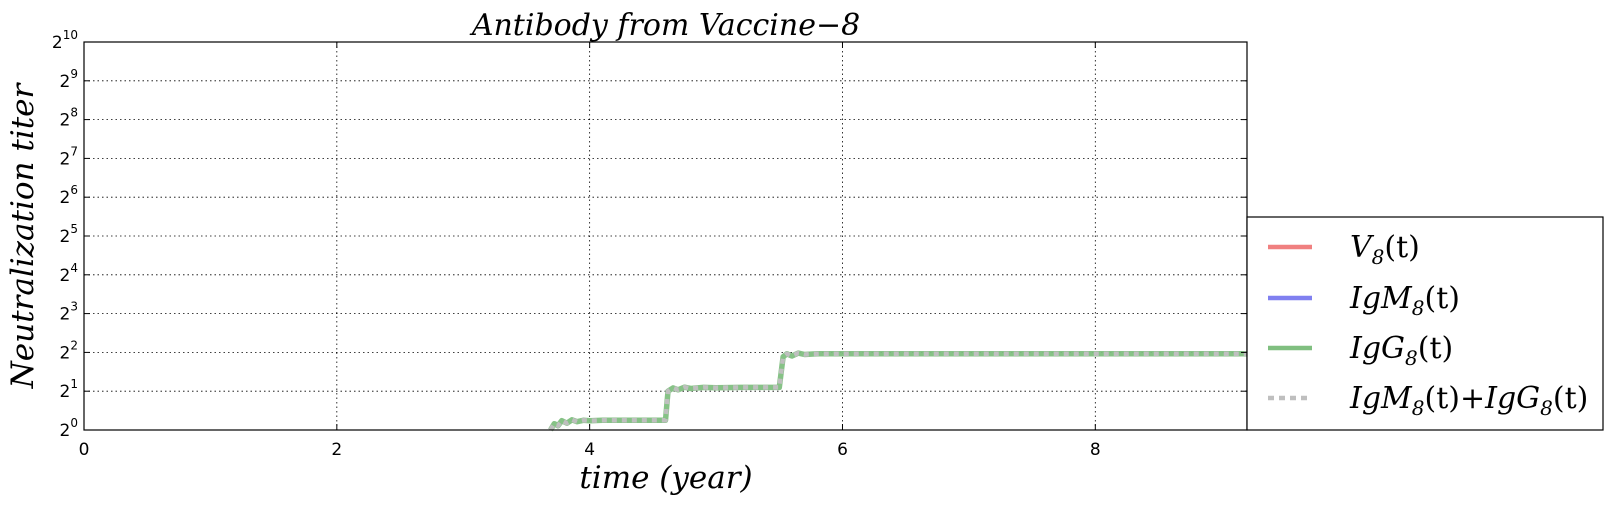 The image size is (1612, 505). Describe the element at coordinates (589, 450) in the screenshot. I see `x-tick-label: 4` at that location.